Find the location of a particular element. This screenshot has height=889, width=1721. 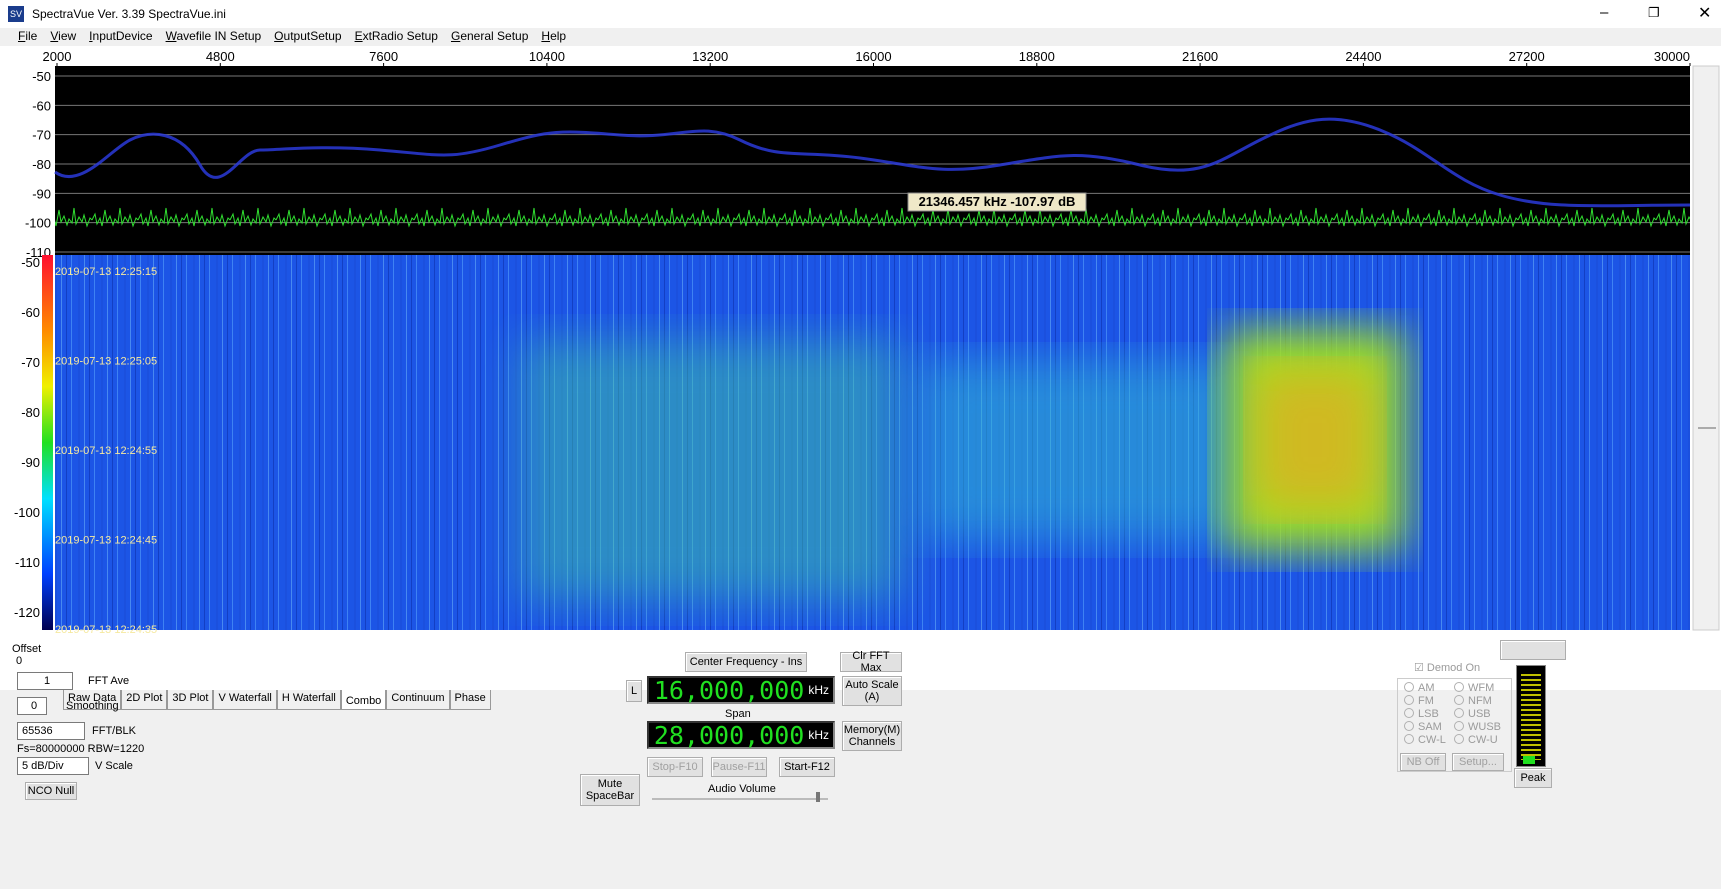

peak-trace is located at coordinates (872, 210).